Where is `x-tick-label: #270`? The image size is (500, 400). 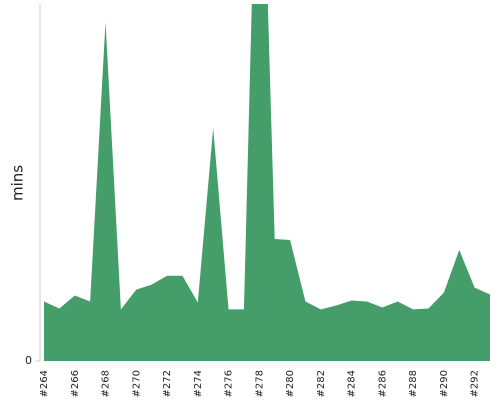
x-tick-label: #270 is located at coordinates (136, 383).